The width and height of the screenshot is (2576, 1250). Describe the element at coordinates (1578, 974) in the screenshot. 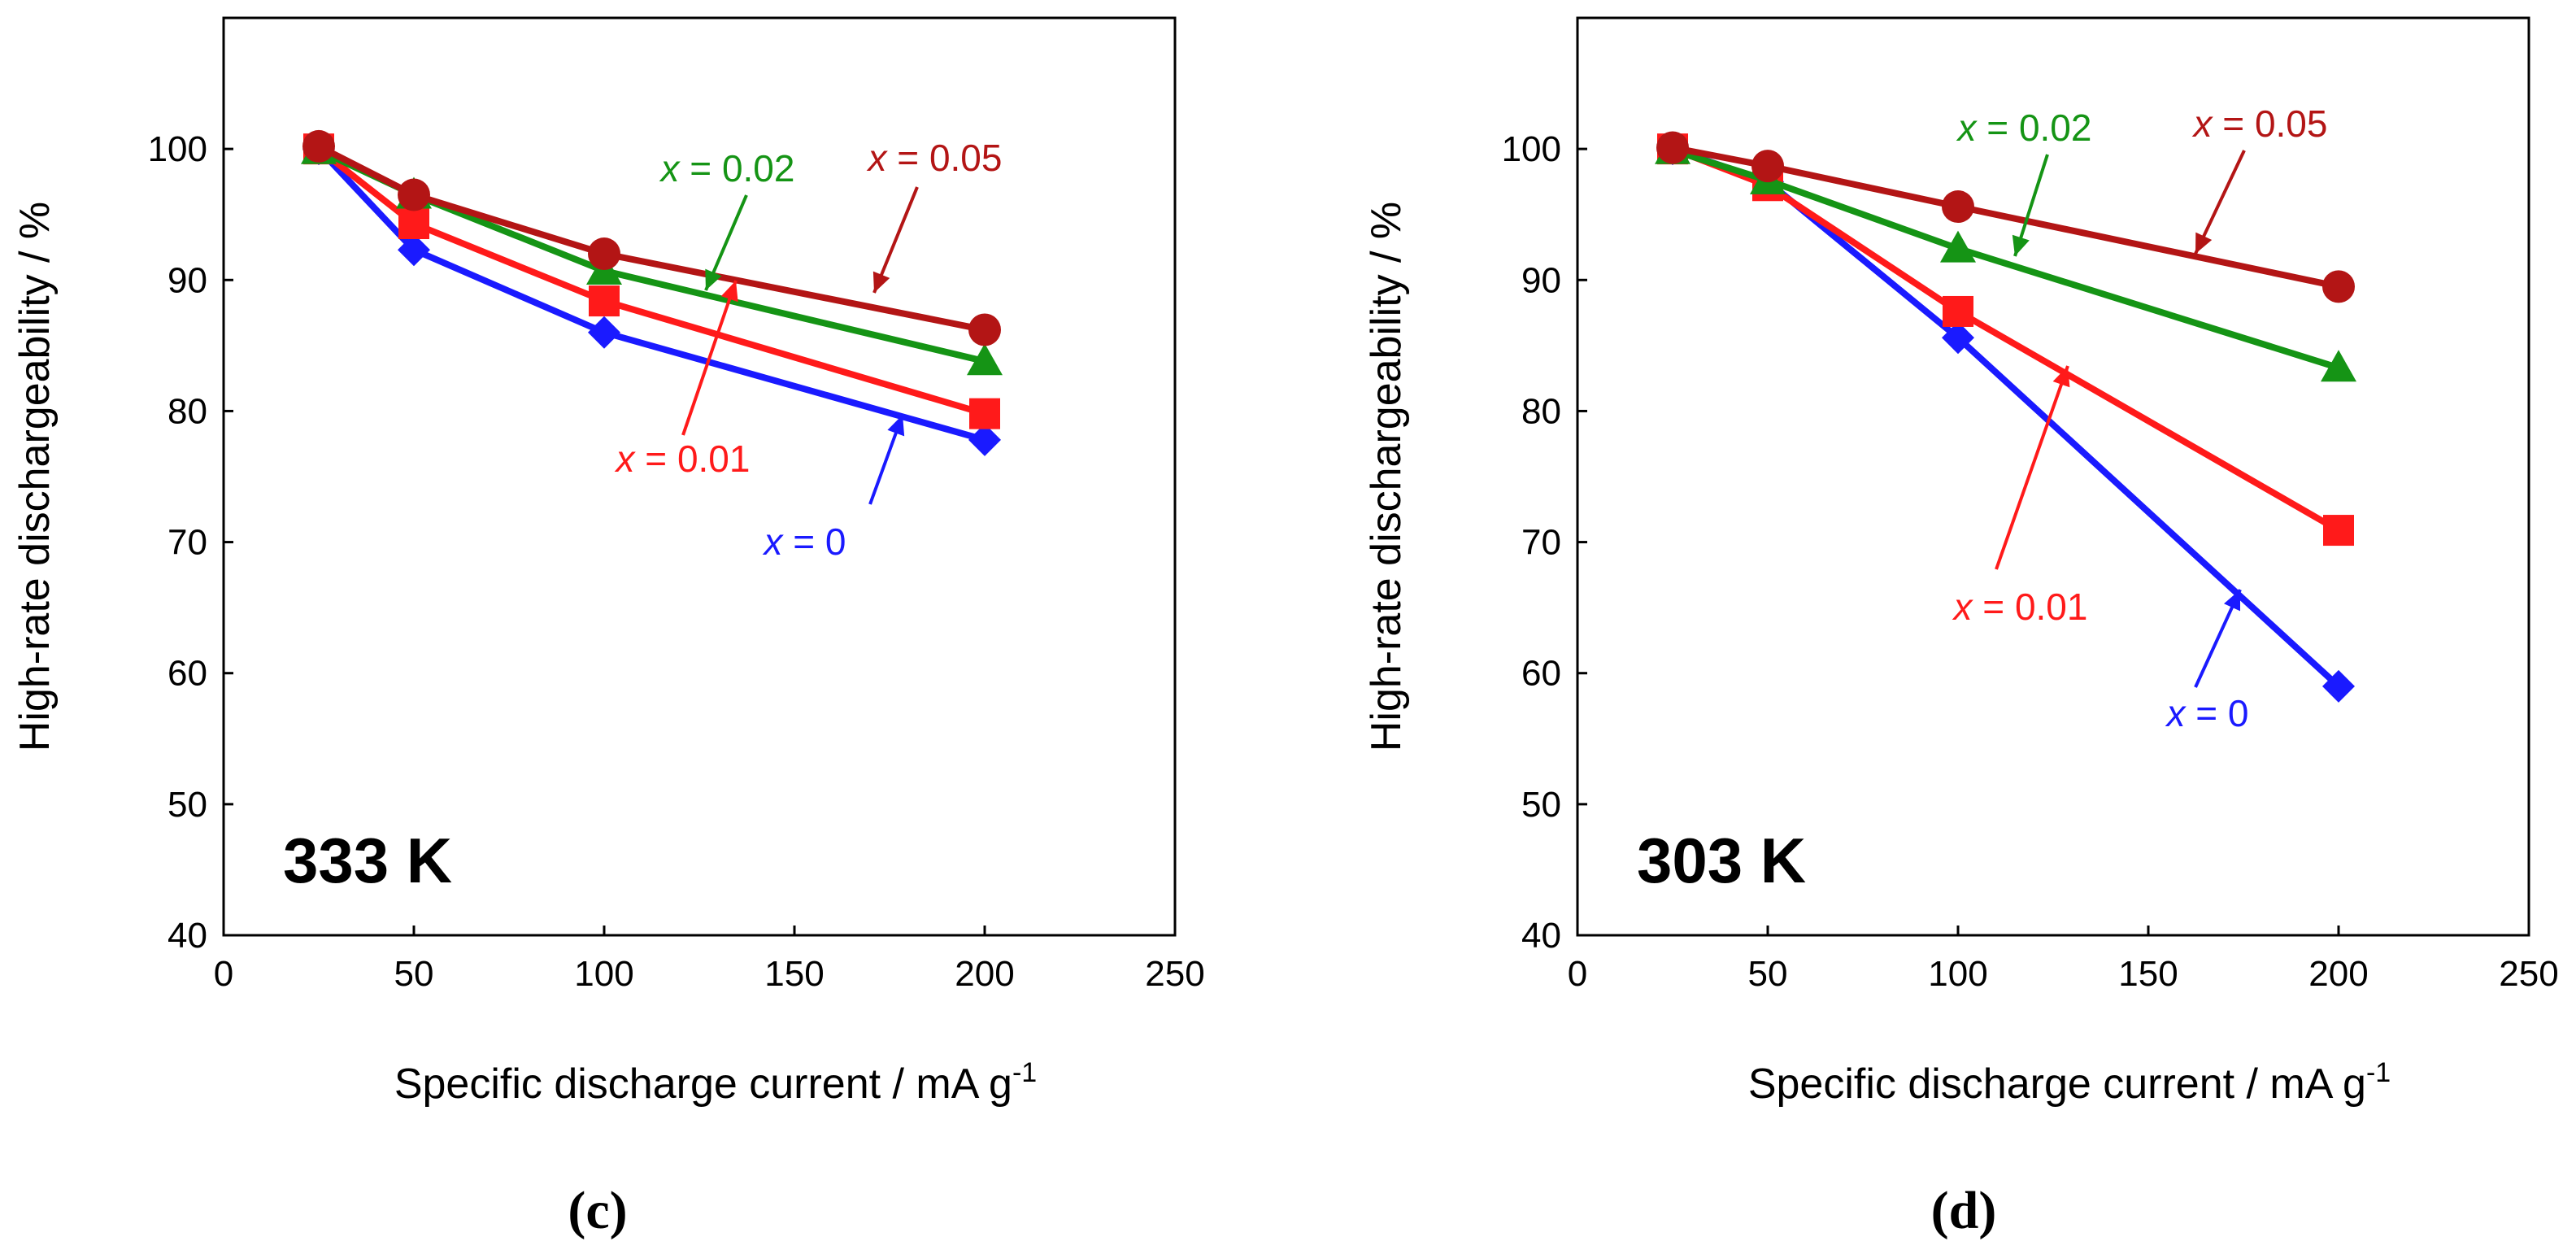

I see `x-tick-label: 0` at that location.